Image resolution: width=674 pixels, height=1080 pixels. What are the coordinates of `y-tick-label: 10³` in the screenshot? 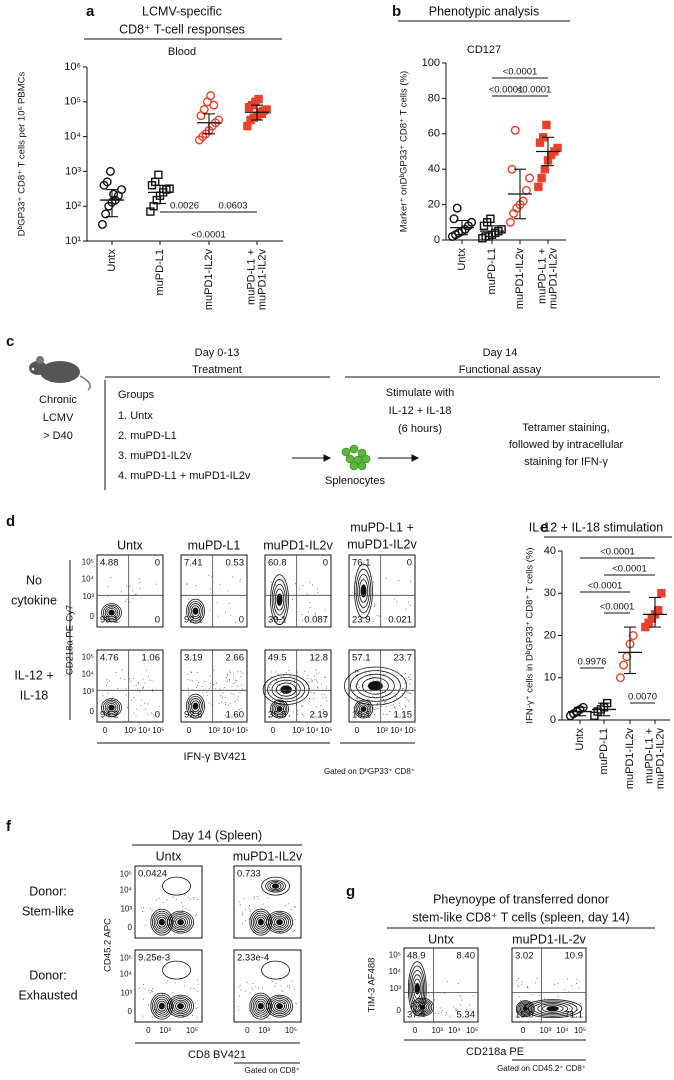 It's located at (395, 988).